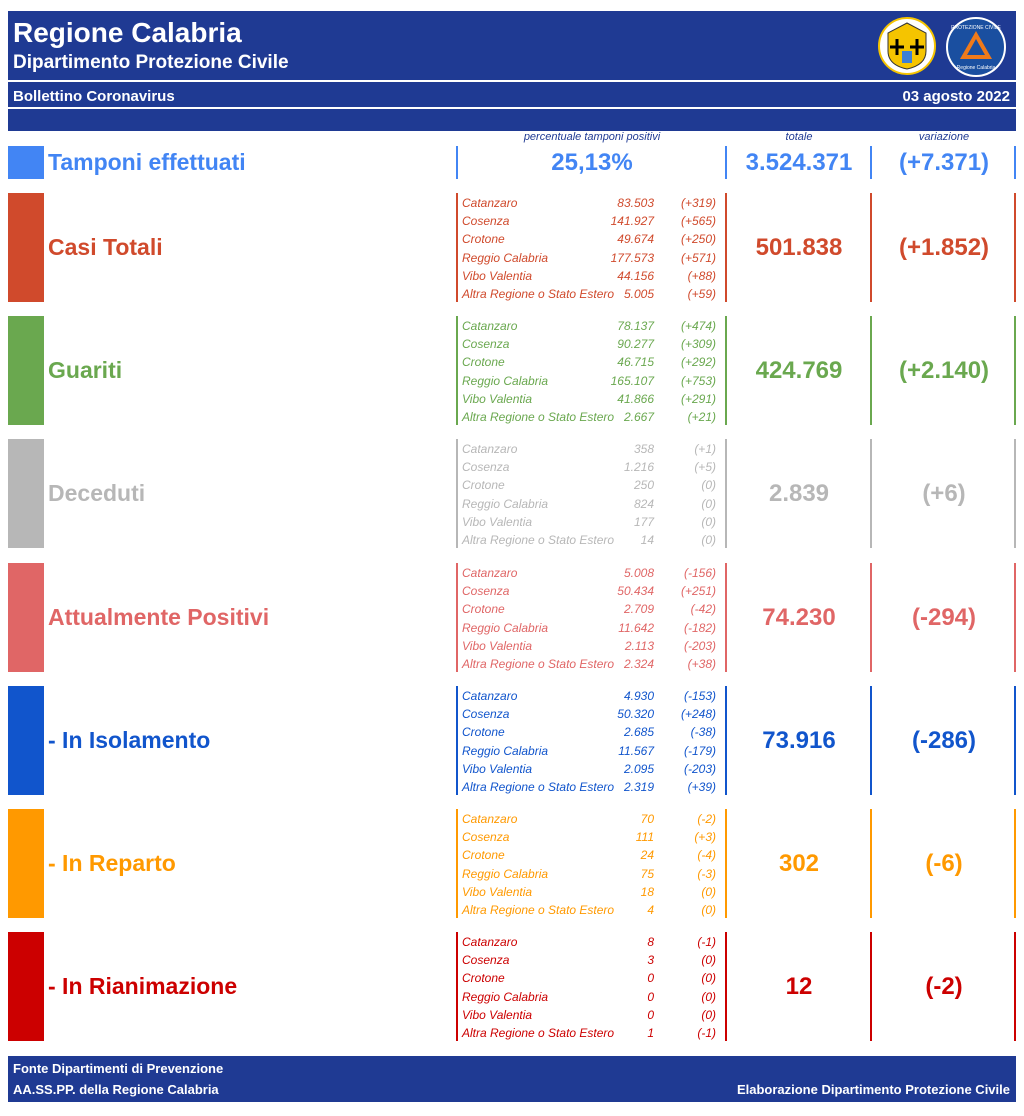 The image size is (1024, 1116). Describe the element at coordinates (706, 819) in the screenshot. I see `district-delta: (-2)` at that location.